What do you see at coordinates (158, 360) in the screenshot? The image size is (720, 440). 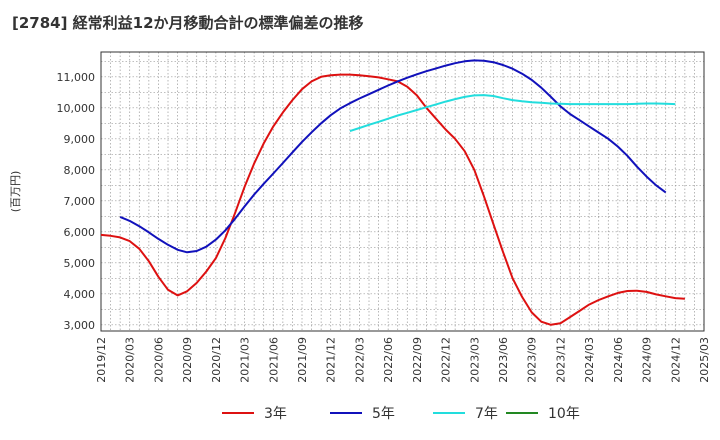 I see `x-tick-label: 2020/06` at bounding box center [158, 360].